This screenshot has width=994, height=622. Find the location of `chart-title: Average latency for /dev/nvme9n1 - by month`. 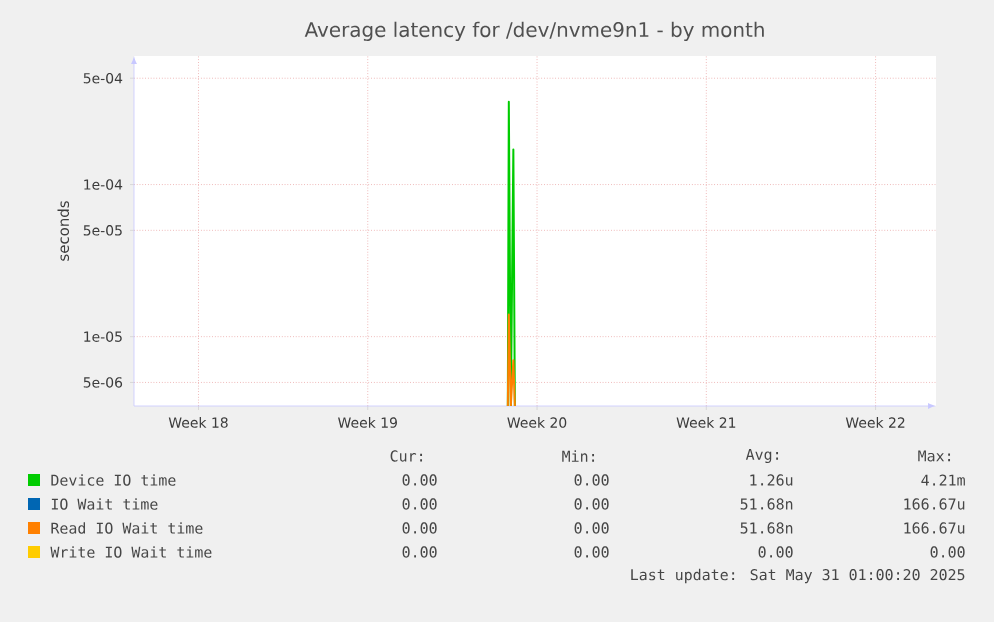

chart-title: Average latency for /dev/nvme9n1 - by month is located at coordinates (534, 31).